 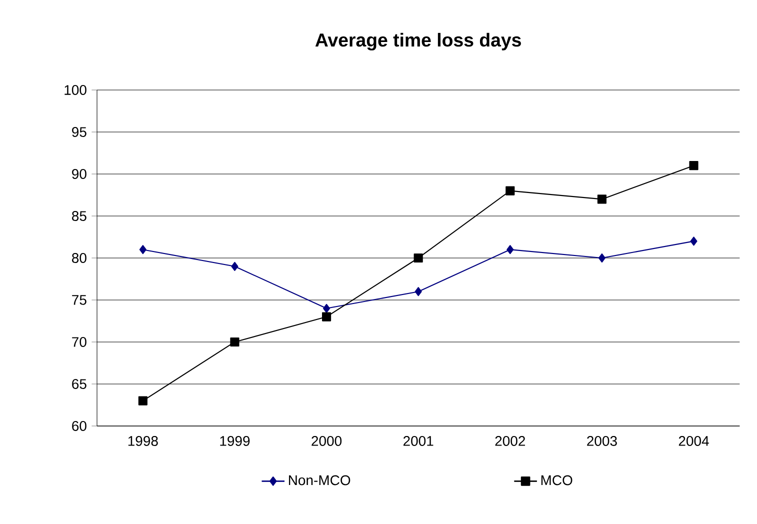 I want to click on x-tick-label: 2004, so click(x=693, y=441).